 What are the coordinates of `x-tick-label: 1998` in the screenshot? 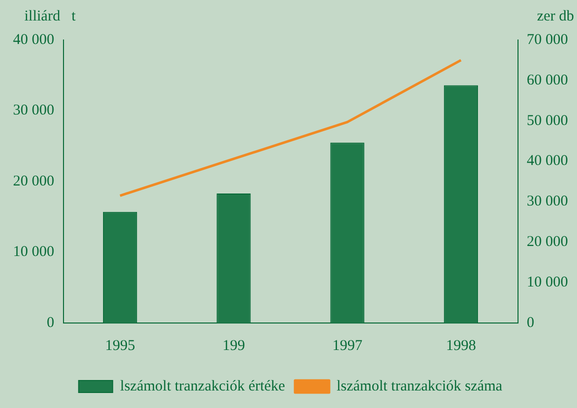 It's located at (461, 346).